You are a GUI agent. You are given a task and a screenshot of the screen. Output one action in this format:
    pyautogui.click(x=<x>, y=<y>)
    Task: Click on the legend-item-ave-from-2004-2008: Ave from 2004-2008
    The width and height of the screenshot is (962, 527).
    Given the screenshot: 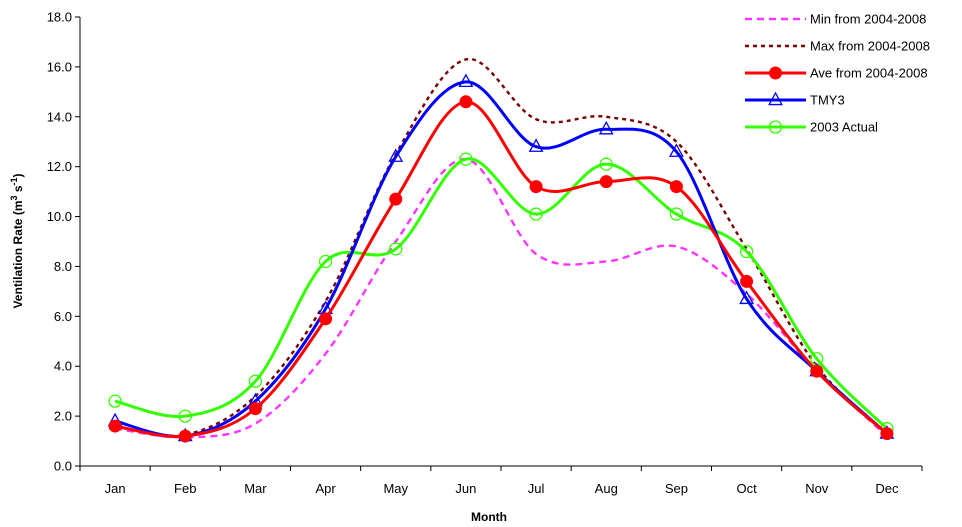 What is the action you would take?
    pyautogui.click(x=836, y=73)
    